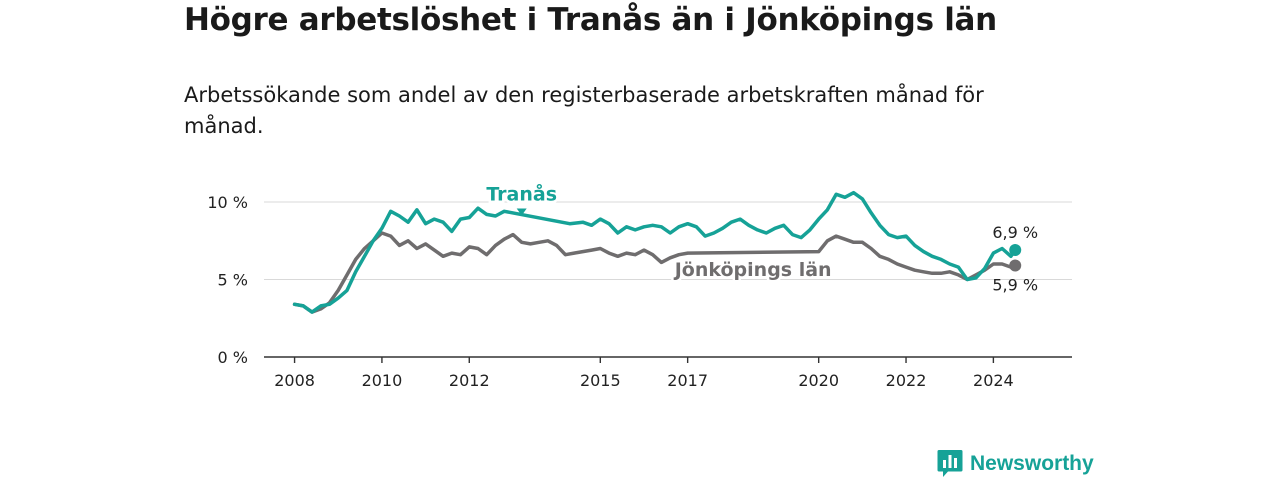 Image resolution: width=1280 pixels, height=480 pixels. I want to click on jonkoping-end-value-label: 5,9 %, so click(1015, 285).